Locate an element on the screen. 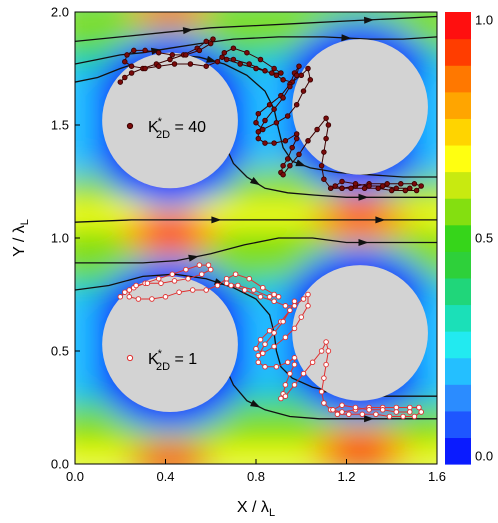 The height and width of the screenshot is (523, 498). legend: K* 2D = 40 K* 2D = 1 is located at coordinates (166, 244).